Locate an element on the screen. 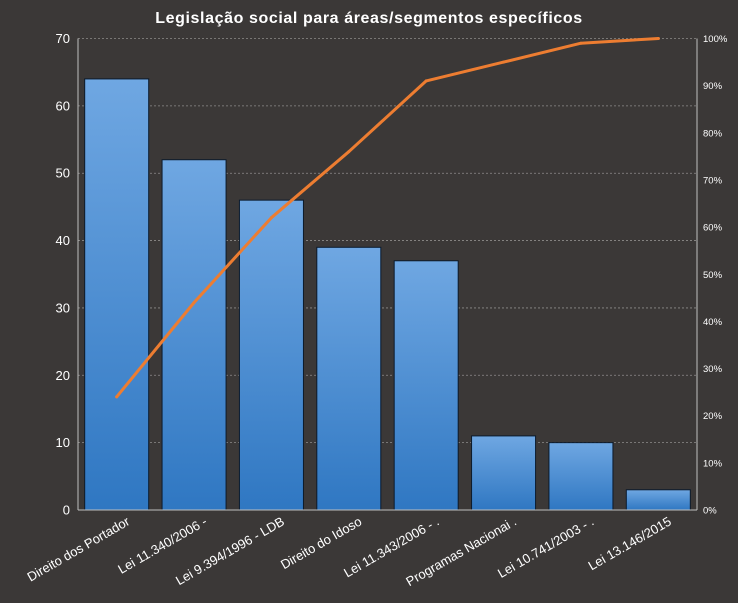  category-label: Direito dos Portador is located at coordinates (79, 548).